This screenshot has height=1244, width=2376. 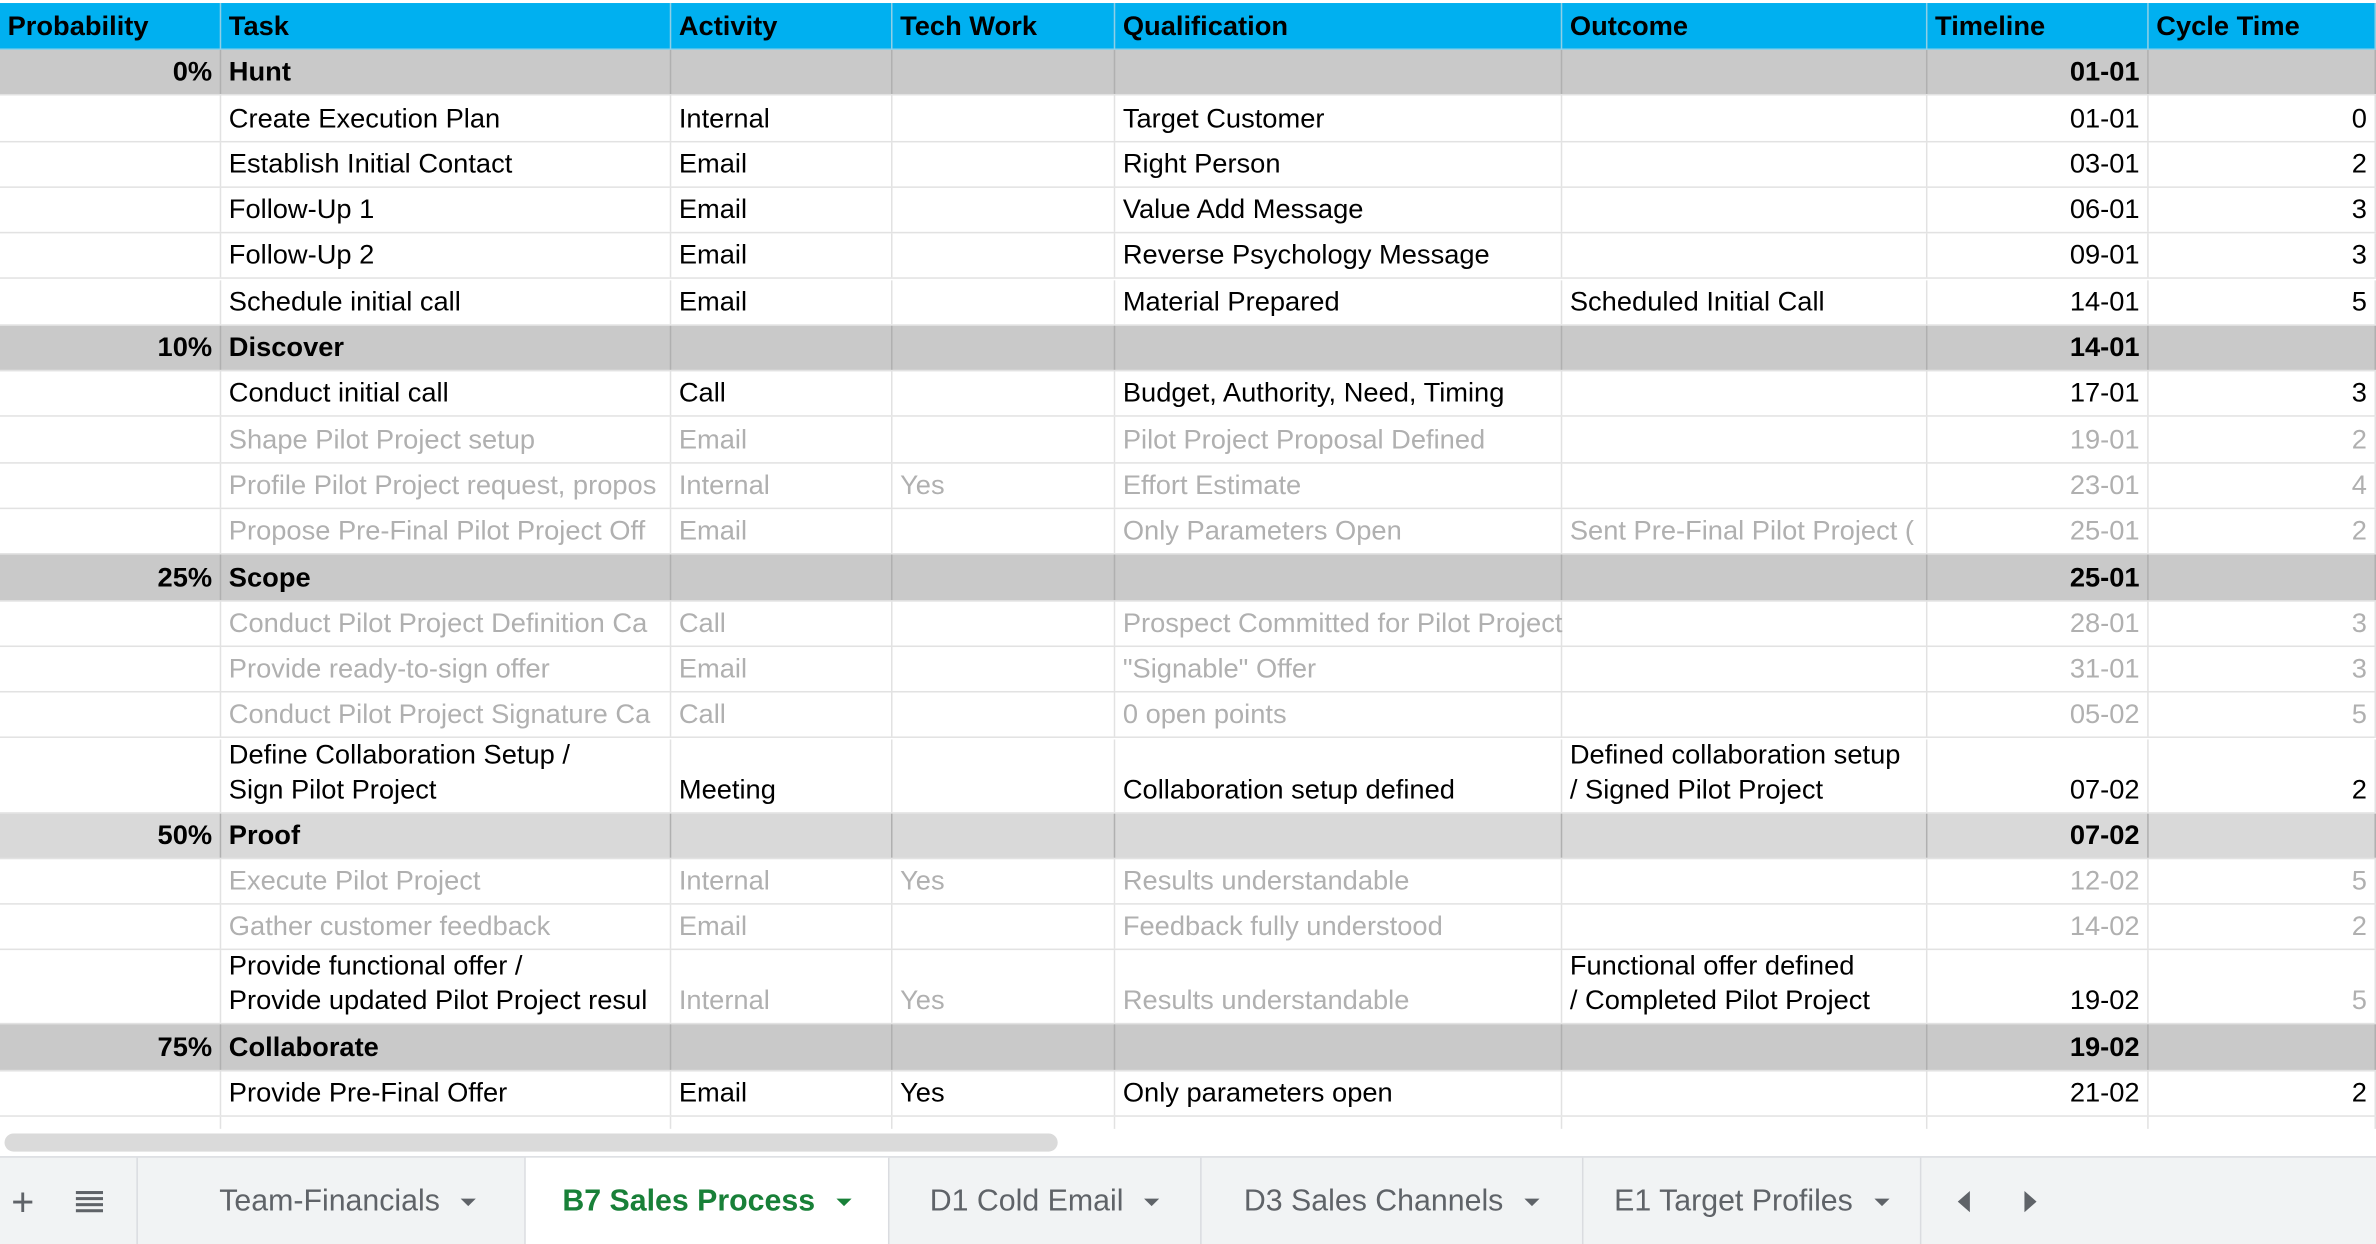 I want to click on cell-text: Reverse Psychology Message, so click(x=1306, y=255).